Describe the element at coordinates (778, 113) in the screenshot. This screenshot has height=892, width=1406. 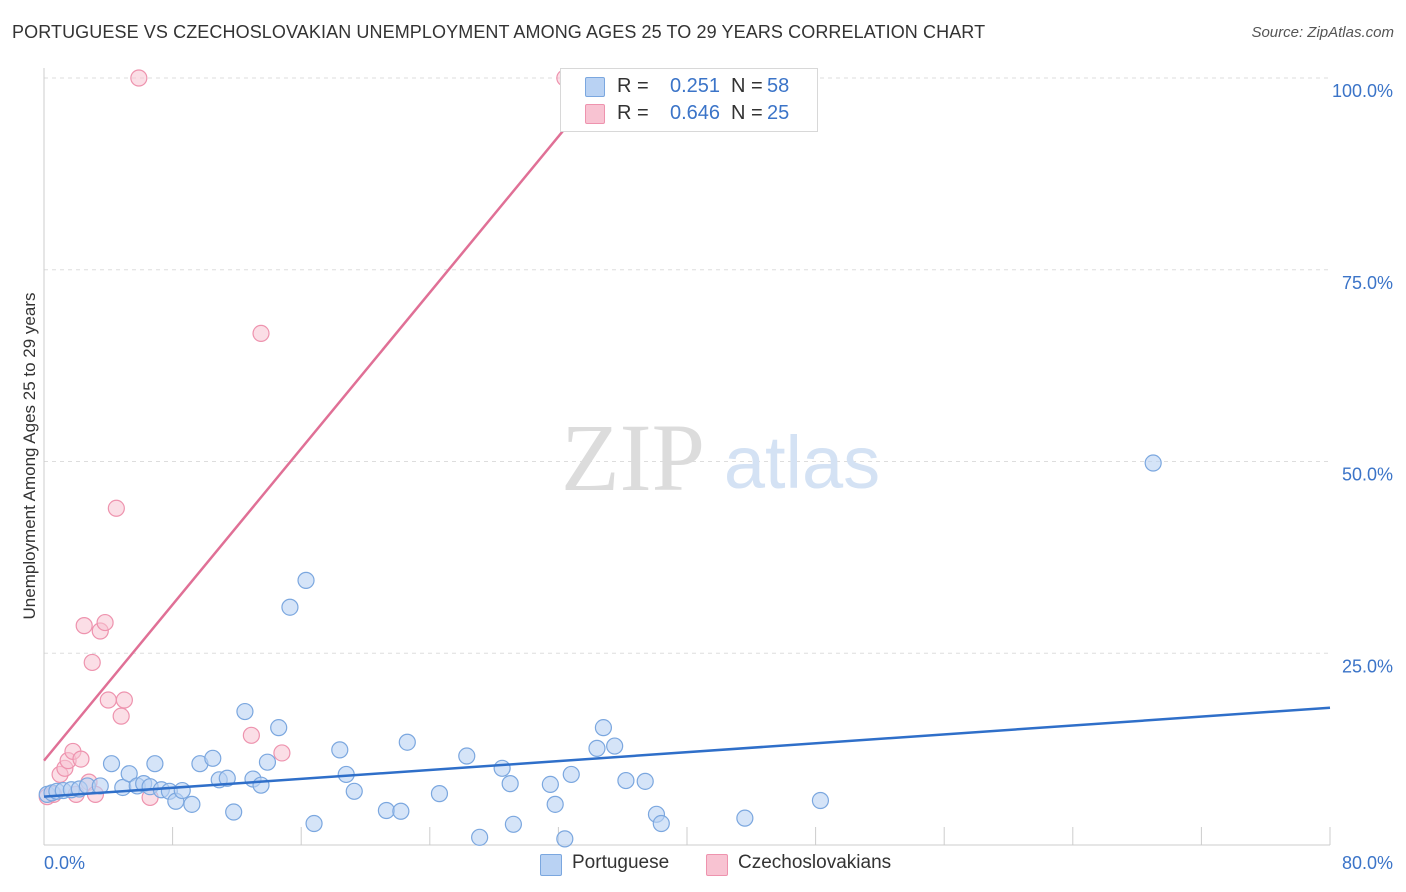
I see `n-value: 25` at that location.